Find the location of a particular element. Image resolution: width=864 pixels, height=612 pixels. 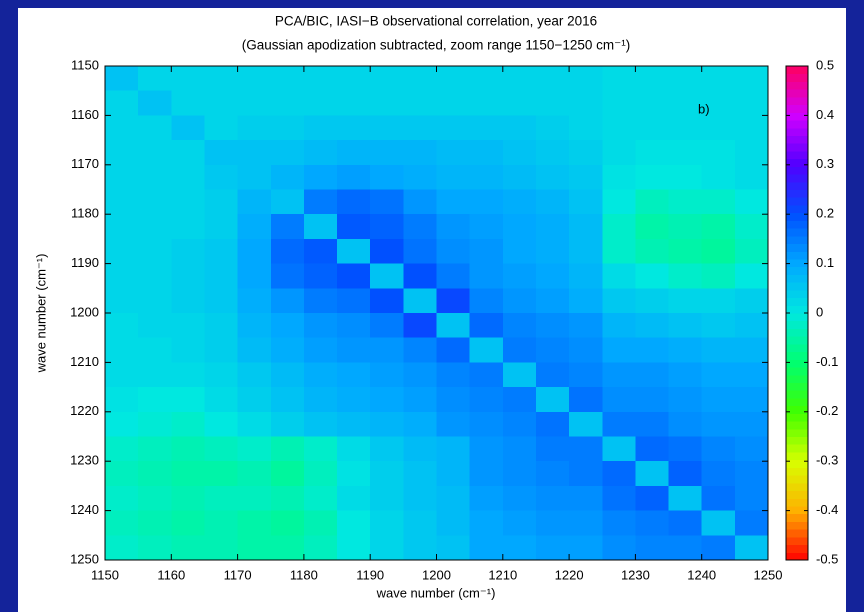

x-tick-label: 1200 is located at coordinates (436, 574).